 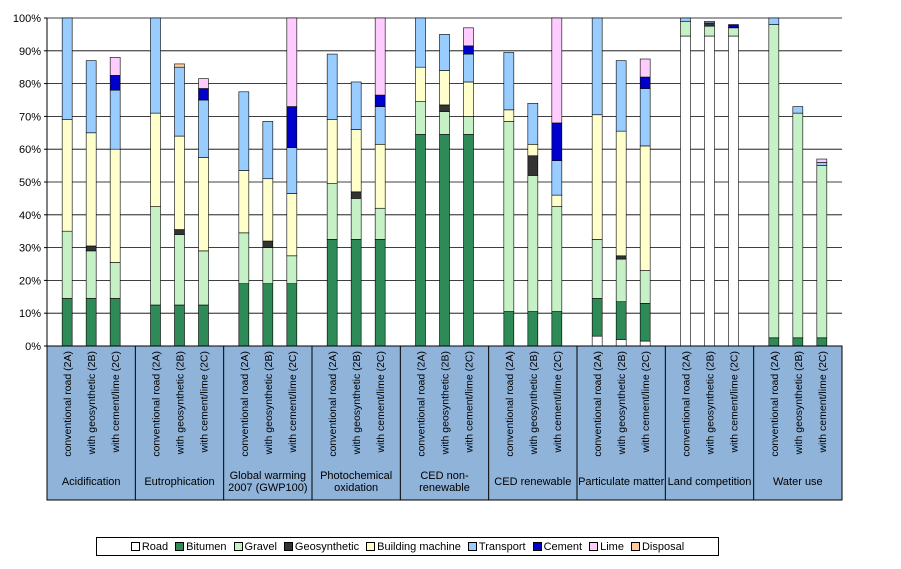 What do you see at coordinates (201, 547) in the screenshot?
I see `legend-item: Bitumen` at bounding box center [201, 547].